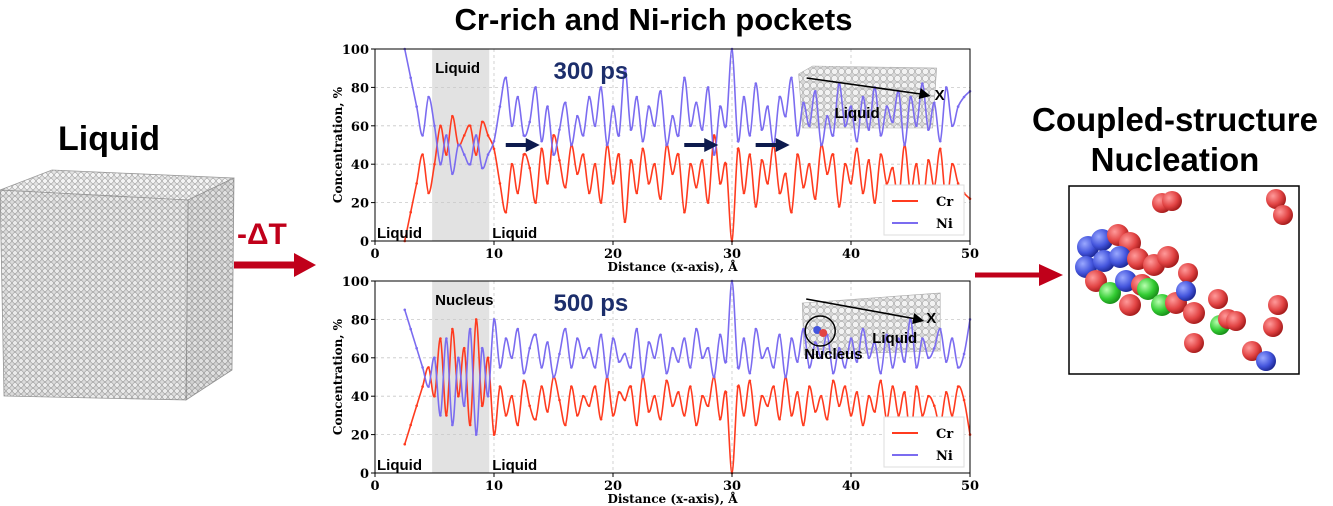 This screenshot has height=506, width=1333. Describe the element at coordinates (931, 318) in the screenshot. I see `inset-axis-label: X` at that location.